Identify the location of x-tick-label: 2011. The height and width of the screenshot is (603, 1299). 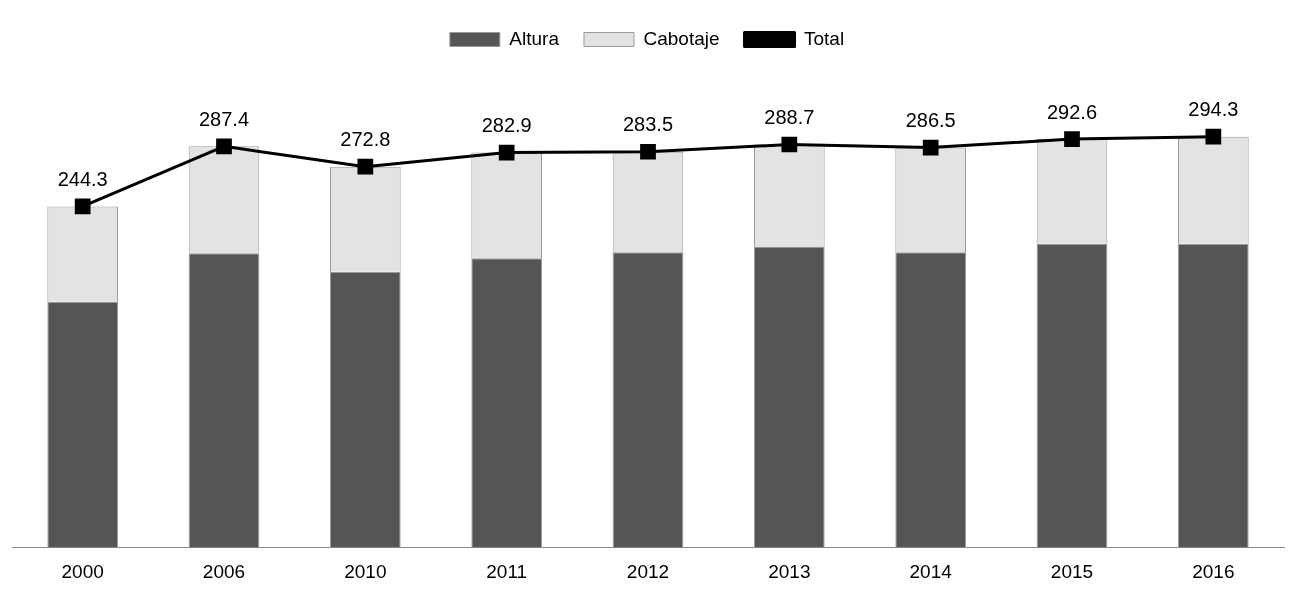
(507, 571).